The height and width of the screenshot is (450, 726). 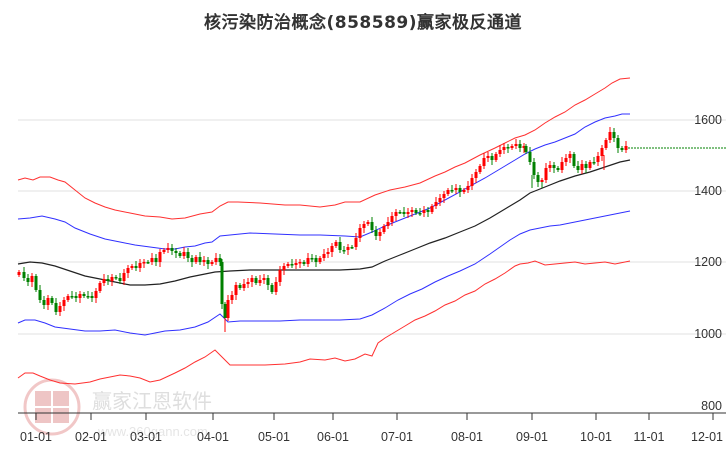 I want to click on x-tick-label: 10-01, so click(x=596, y=437).